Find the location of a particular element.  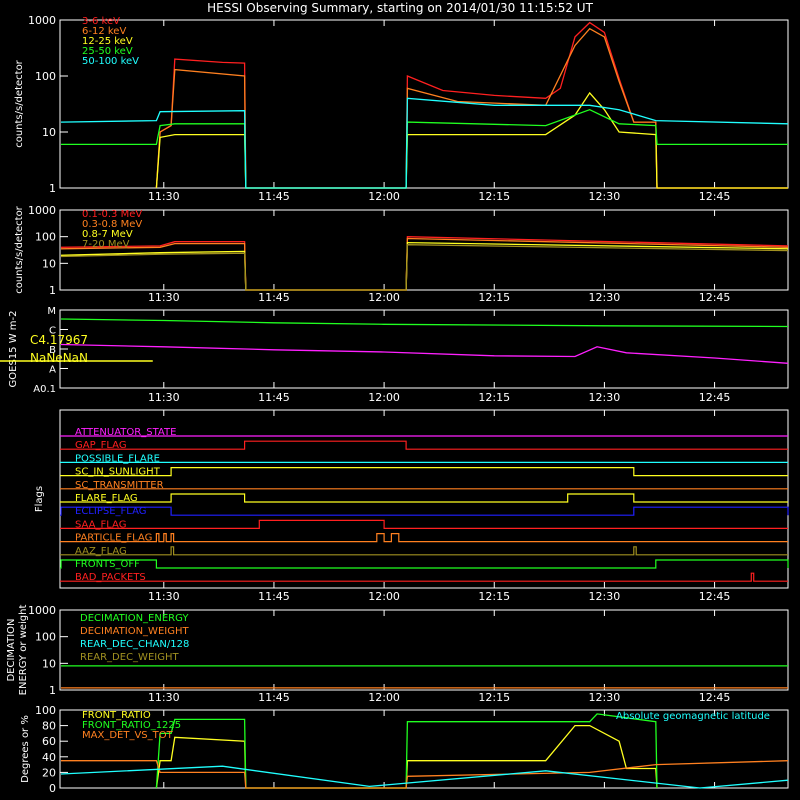

panel-5-ytick-label-1: 20 is located at coordinates (49, 772).